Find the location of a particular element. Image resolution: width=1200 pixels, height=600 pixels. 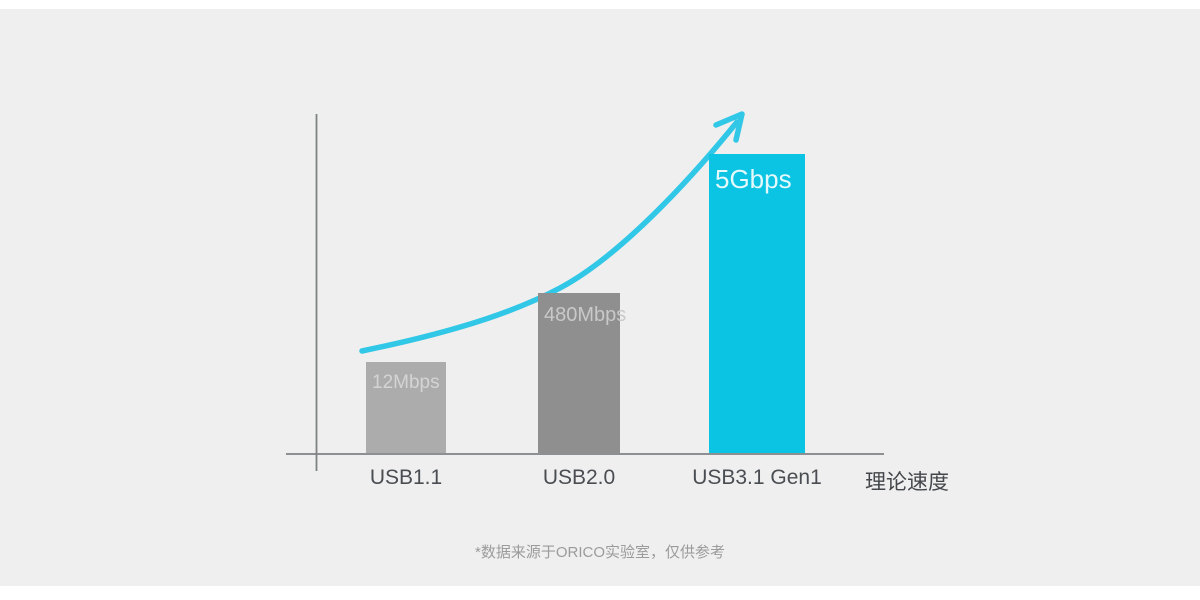

x-tick-label-usb2-0: USB2.0 is located at coordinates (579, 477).